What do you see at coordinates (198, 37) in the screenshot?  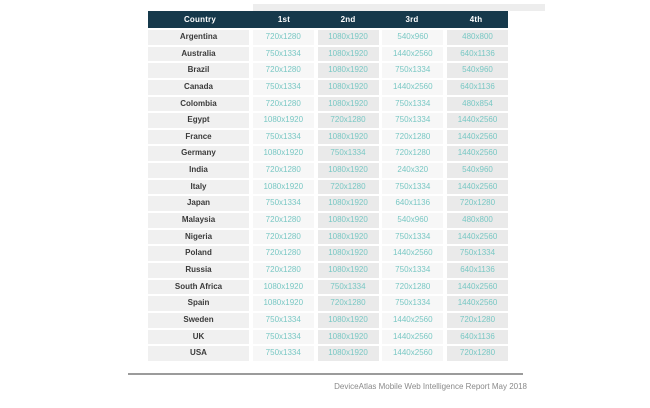 I see `country-cell: Argentina` at bounding box center [198, 37].